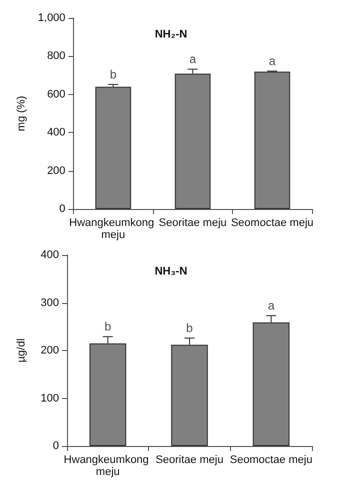  Describe the element at coordinates (56, 56) in the screenshot. I see `y-tick-label: 800` at that location.